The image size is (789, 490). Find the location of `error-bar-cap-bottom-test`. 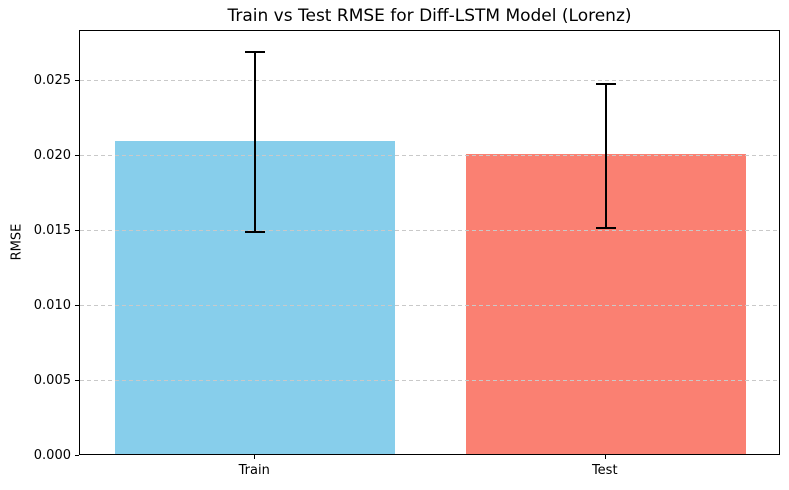

error-bar-cap-bottom-test is located at coordinates (605, 227).